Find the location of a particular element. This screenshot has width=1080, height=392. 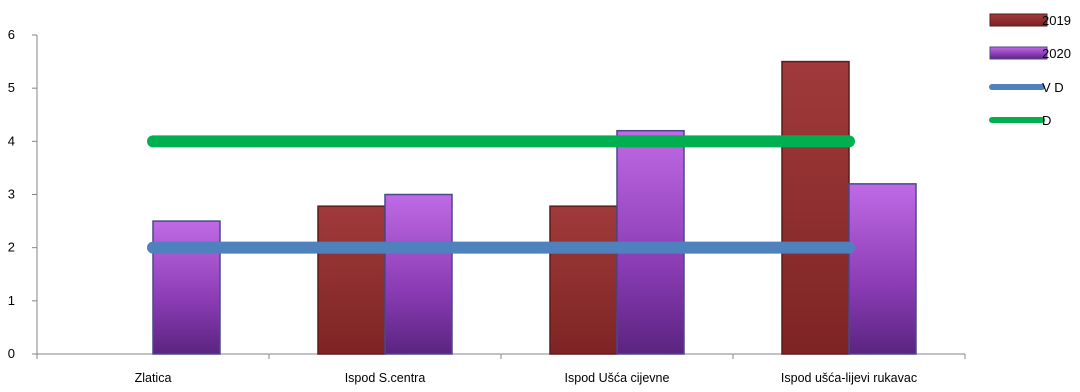

x-category-label: Ispod Ušća cijevne is located at coordinates (617, 378).